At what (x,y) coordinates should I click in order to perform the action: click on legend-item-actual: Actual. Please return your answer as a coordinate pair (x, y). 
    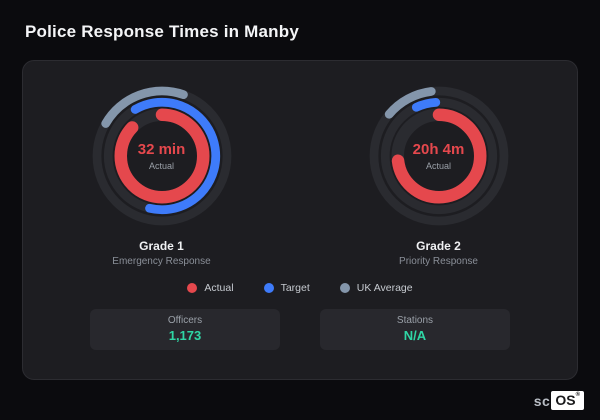
    Looking at the image, I should click on (210, 288).